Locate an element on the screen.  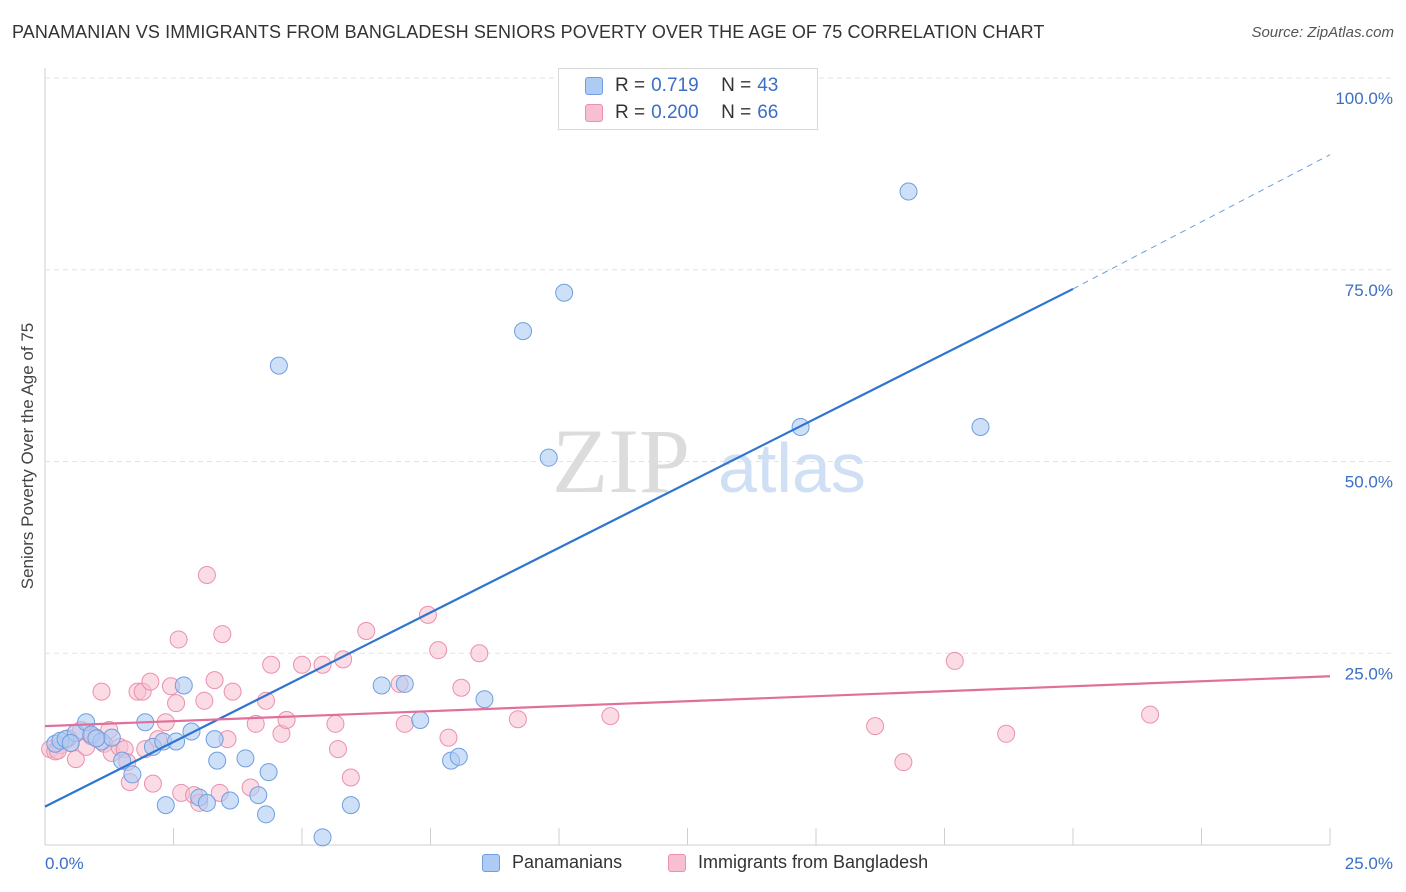
correlation-legend: R = 0.719 N = 43 R = 0.200 N = 66 is located at coordinates (688, 99).